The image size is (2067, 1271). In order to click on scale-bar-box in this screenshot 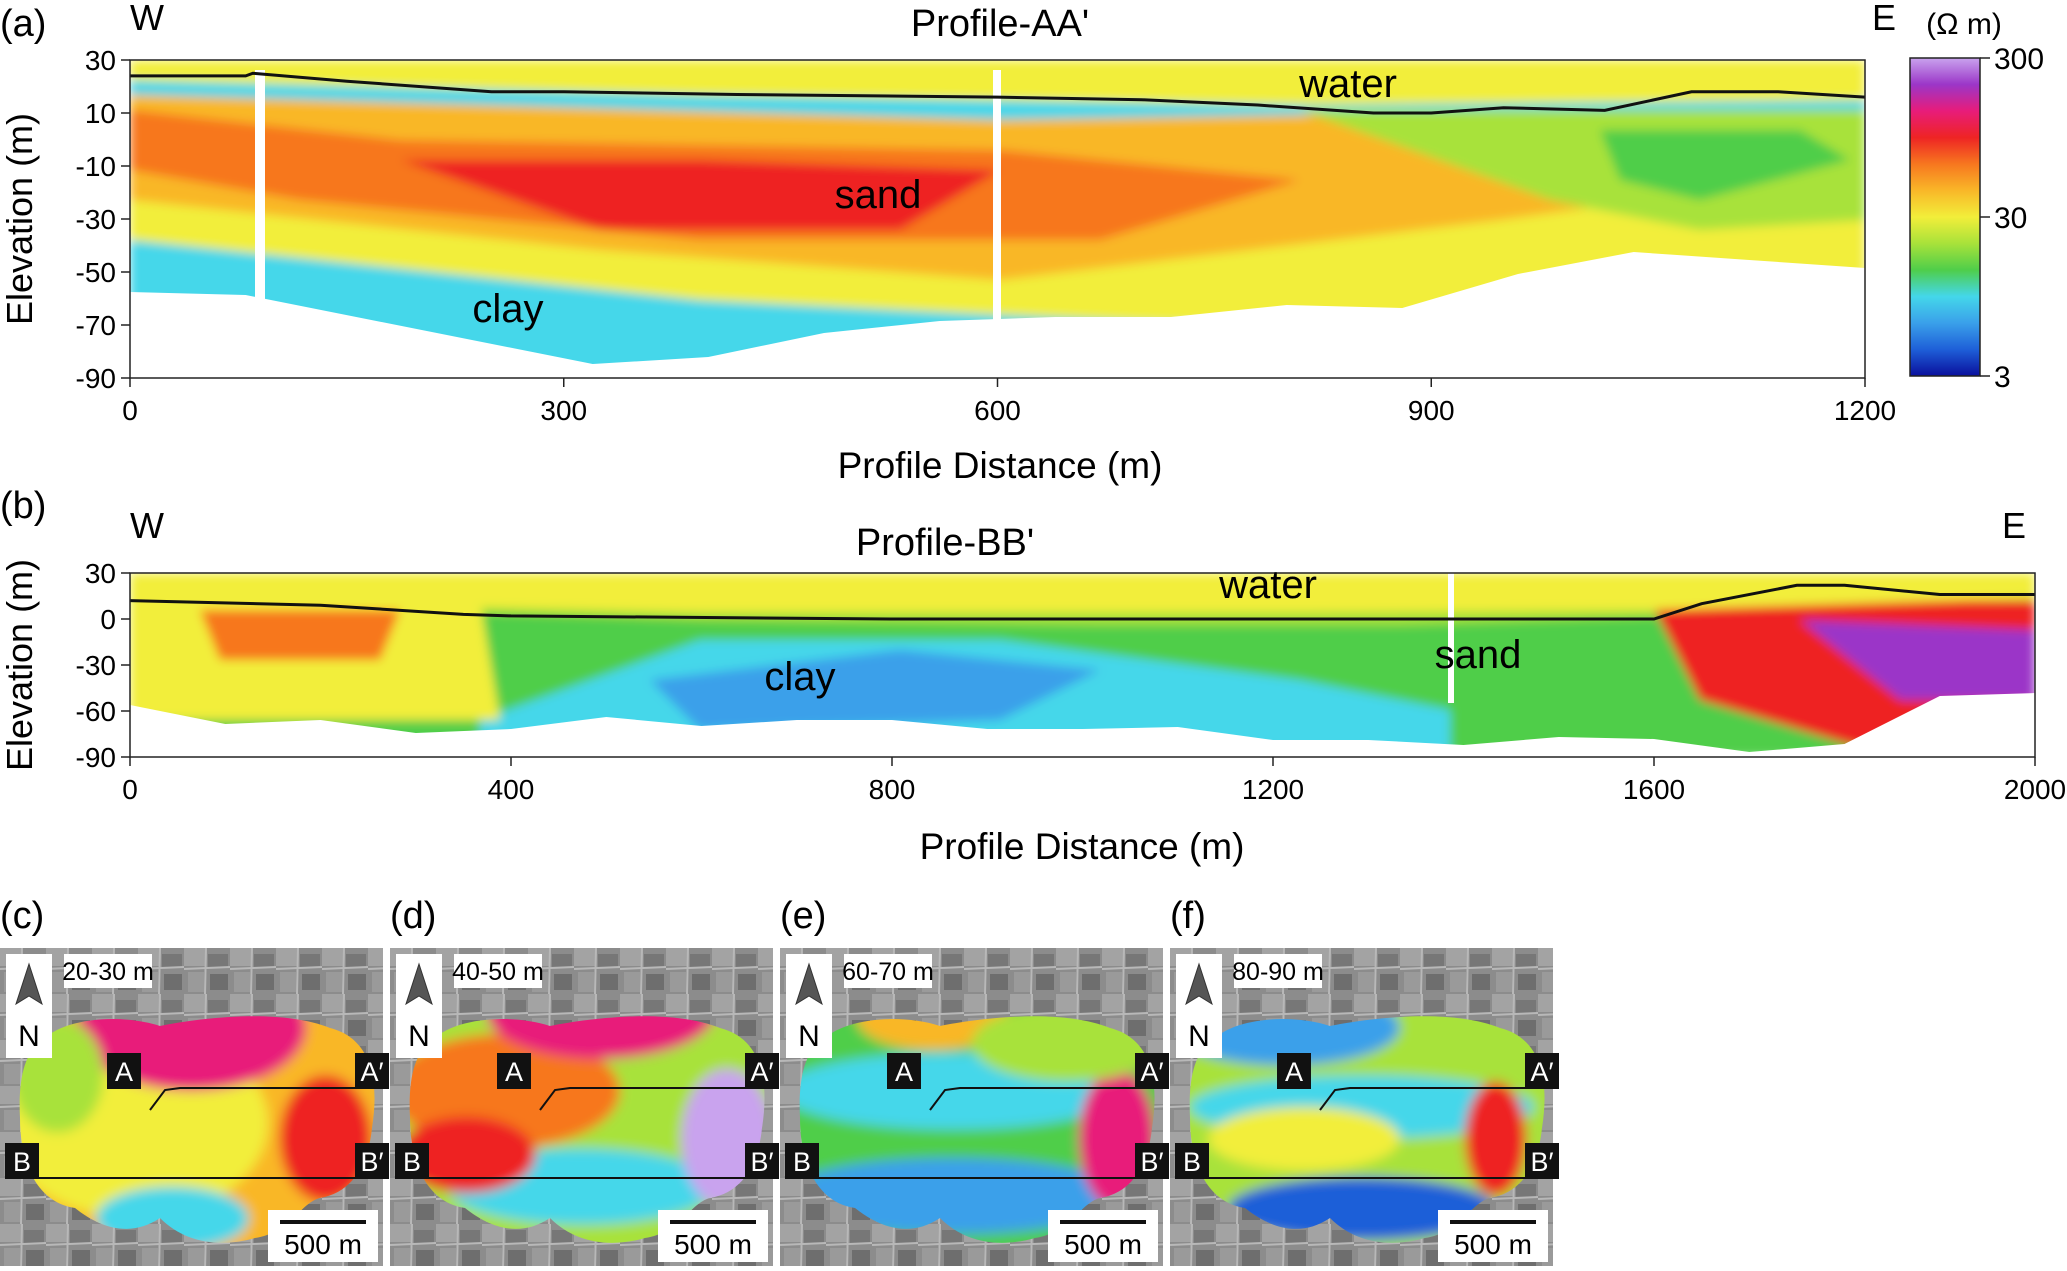, I will do `click(713, 1236)`.